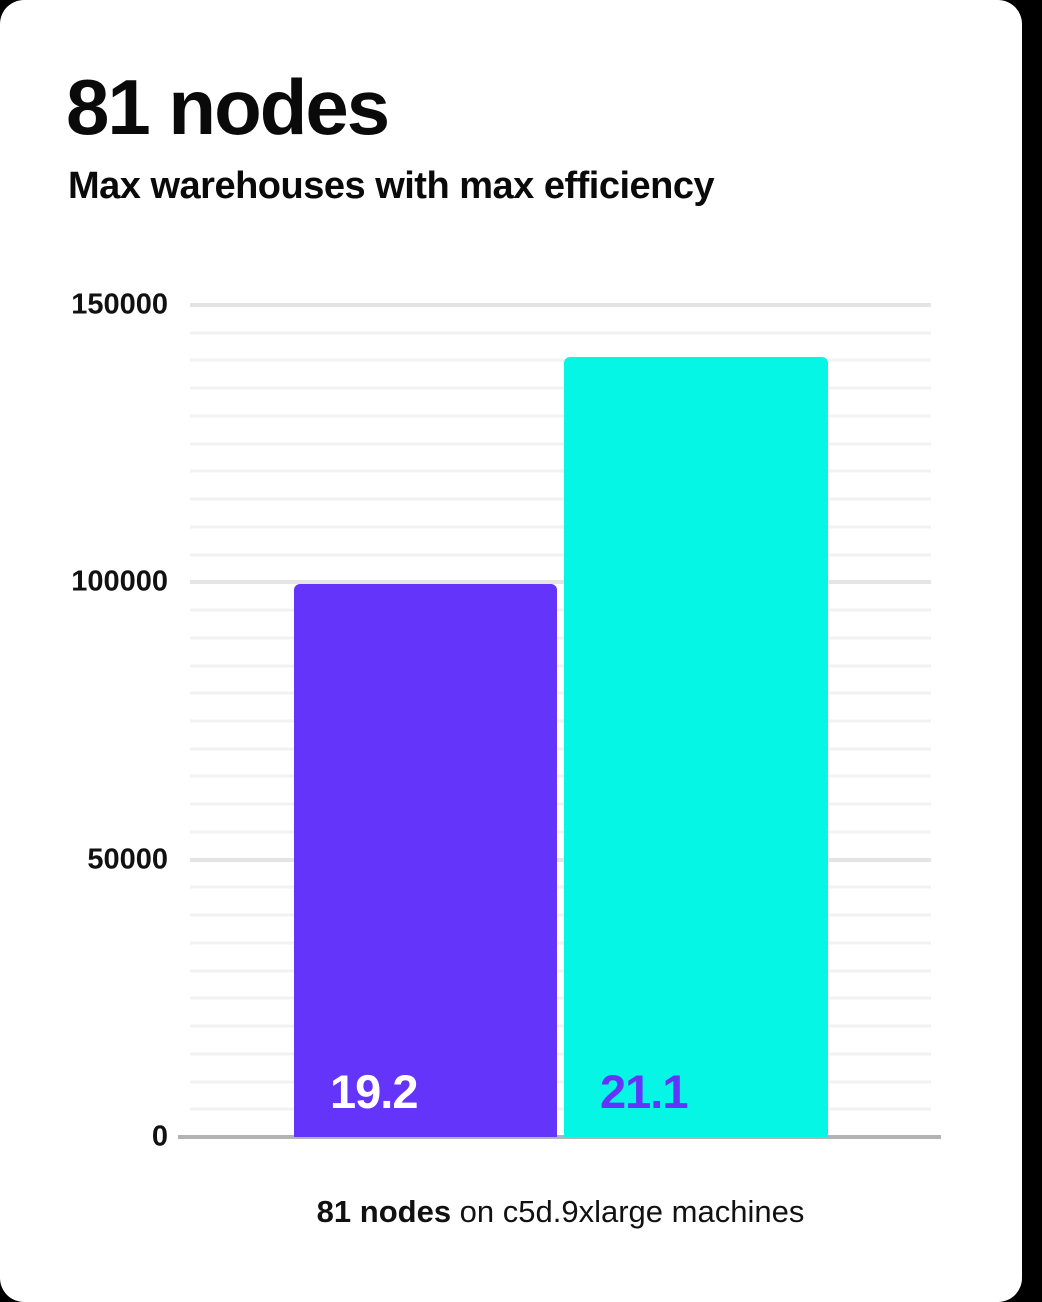 The width and height of the screenshot is (1042, 1302). I want to click on bar-19.2: 19.2, so click(425, 860).